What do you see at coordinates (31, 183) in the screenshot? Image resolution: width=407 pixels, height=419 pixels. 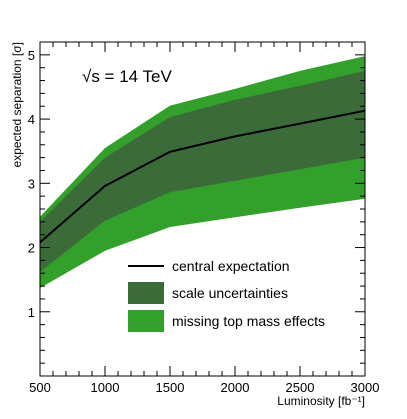 I see `y-tick-label-3: 3` at bounding box center [31, 183].